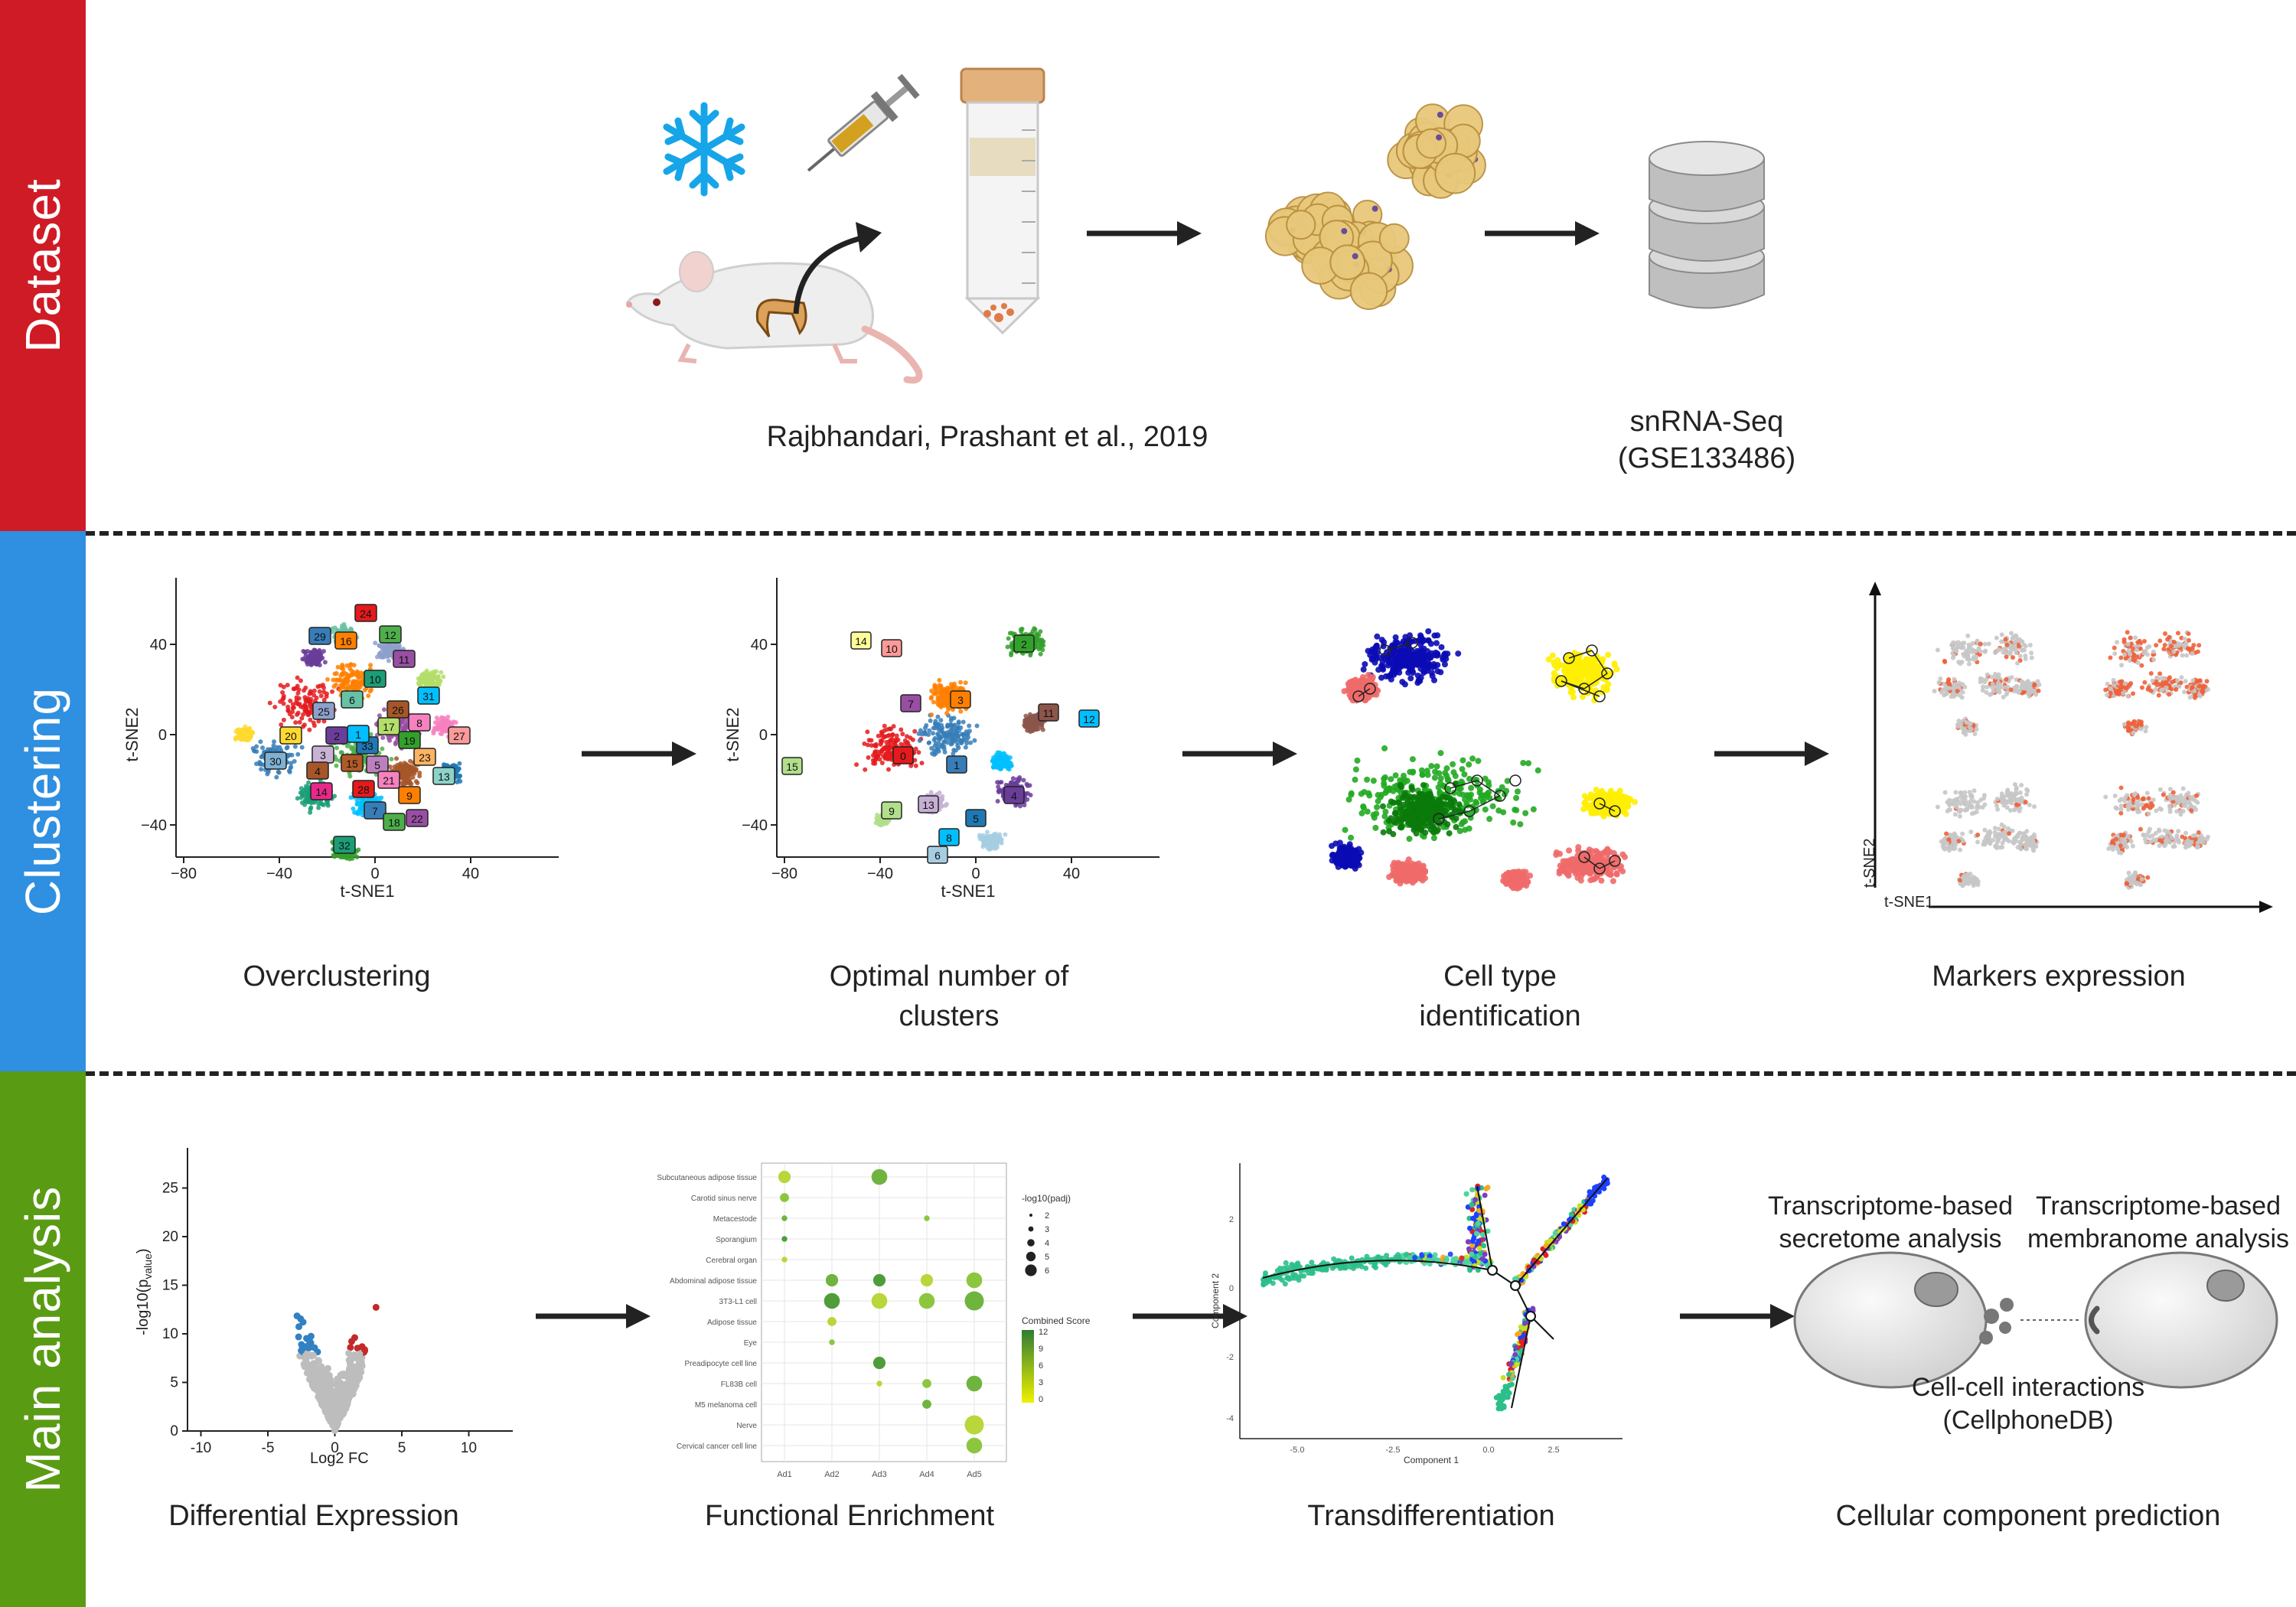  I want to click on dataset-band: Dataset, so click(43, 265).